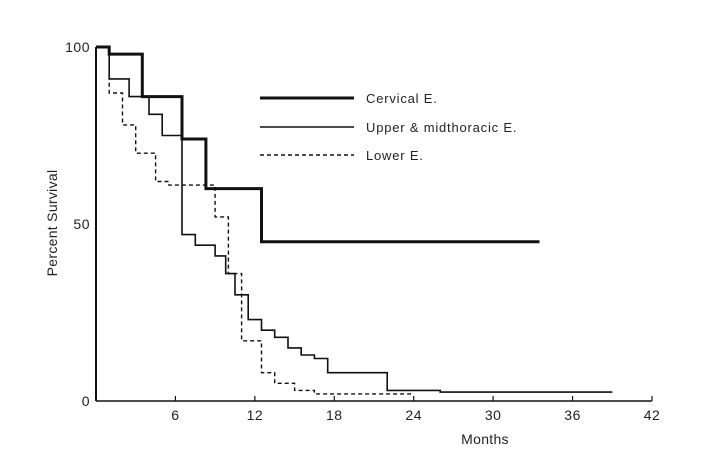 The height and width of the screenshot is (455, 701). I want to click on legend-item-cervical: Cervical E., so click(349, 98).